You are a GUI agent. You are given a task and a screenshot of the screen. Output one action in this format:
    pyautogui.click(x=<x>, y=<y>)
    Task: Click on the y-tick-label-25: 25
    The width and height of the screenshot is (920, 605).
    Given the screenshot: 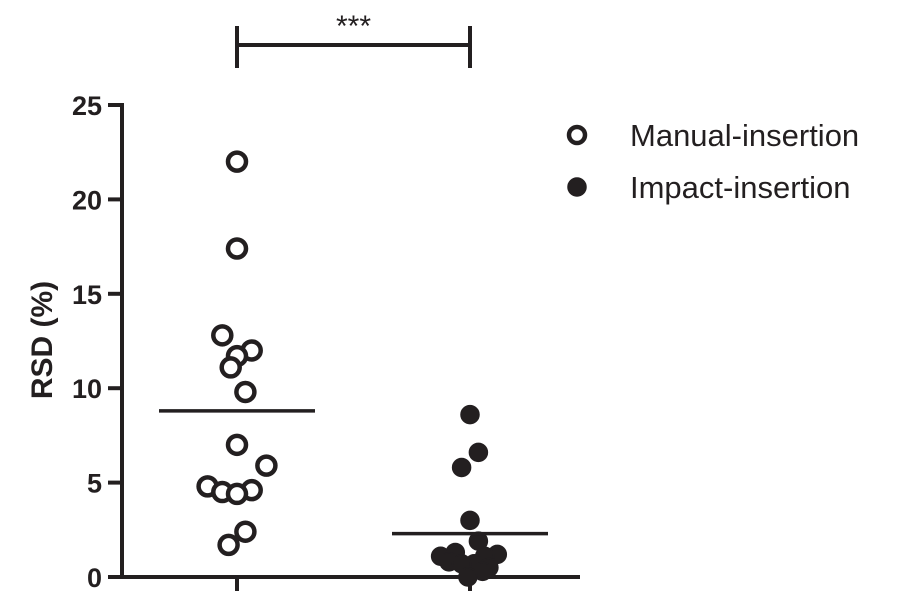 What is the action you would take?
    pyautogui.click(x=87, y=106)
    